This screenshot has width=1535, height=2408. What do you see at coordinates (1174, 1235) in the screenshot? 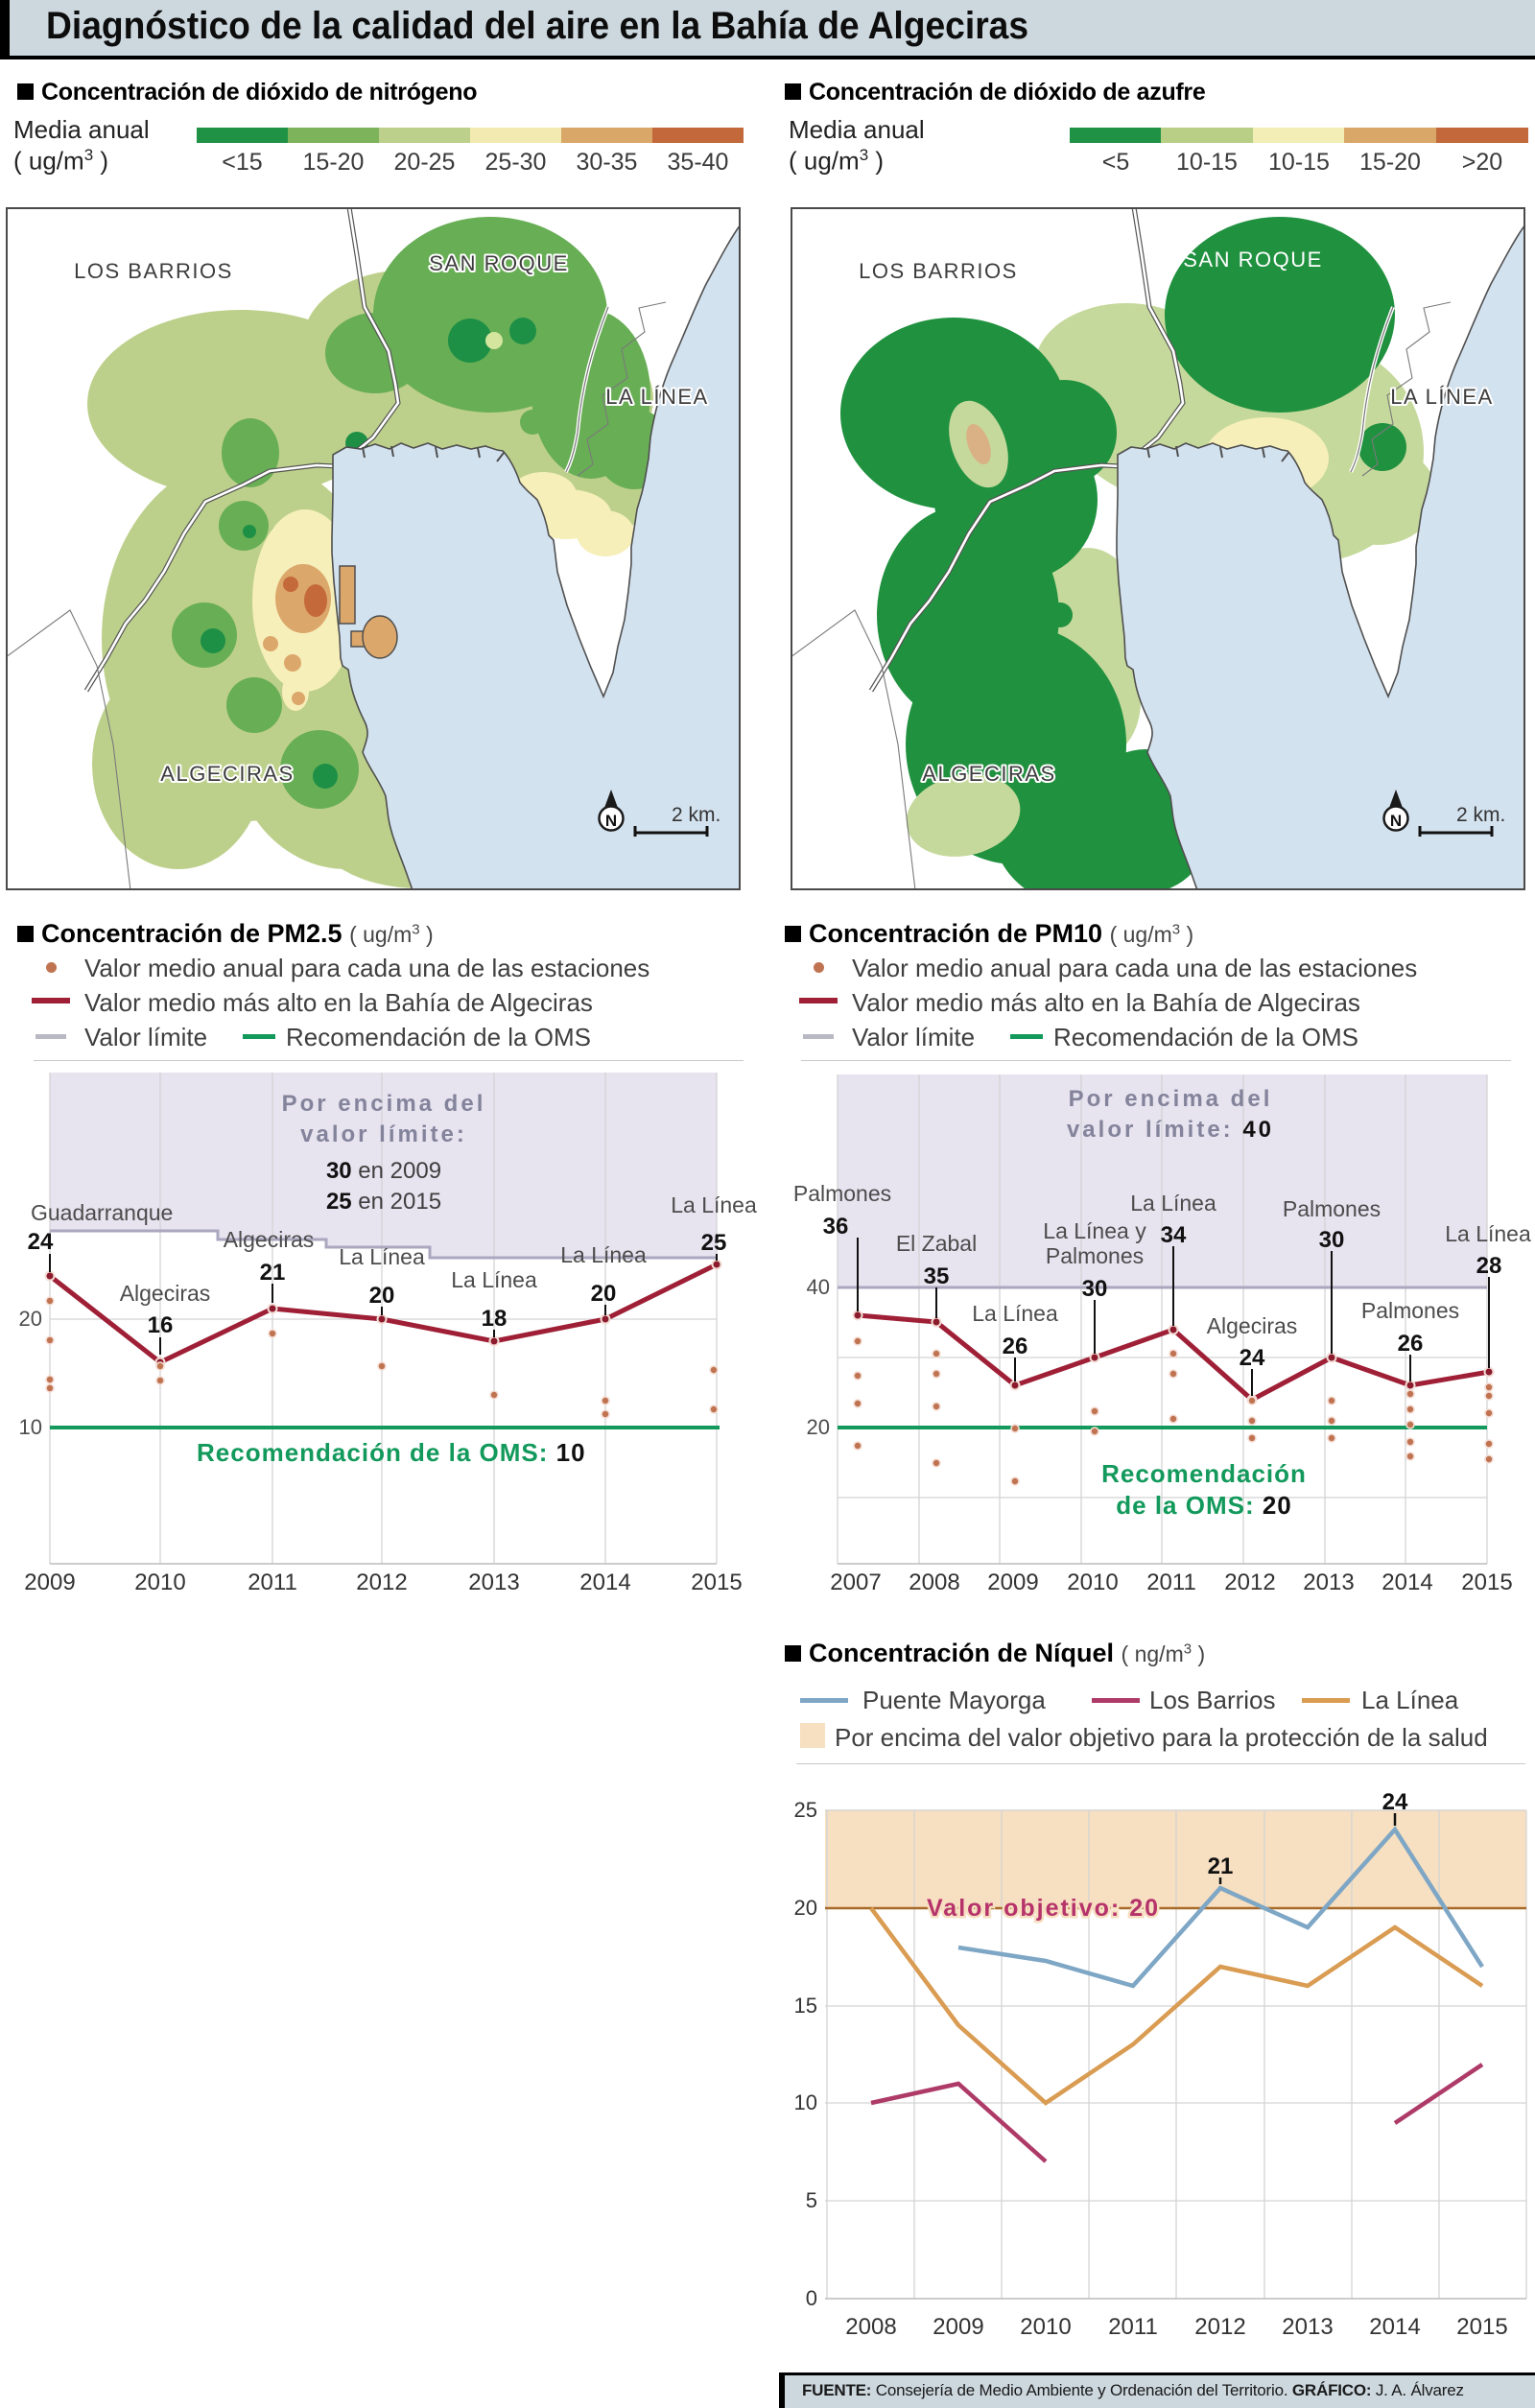
I see `svg-text: 34` at bounding box center [1174, 1235].